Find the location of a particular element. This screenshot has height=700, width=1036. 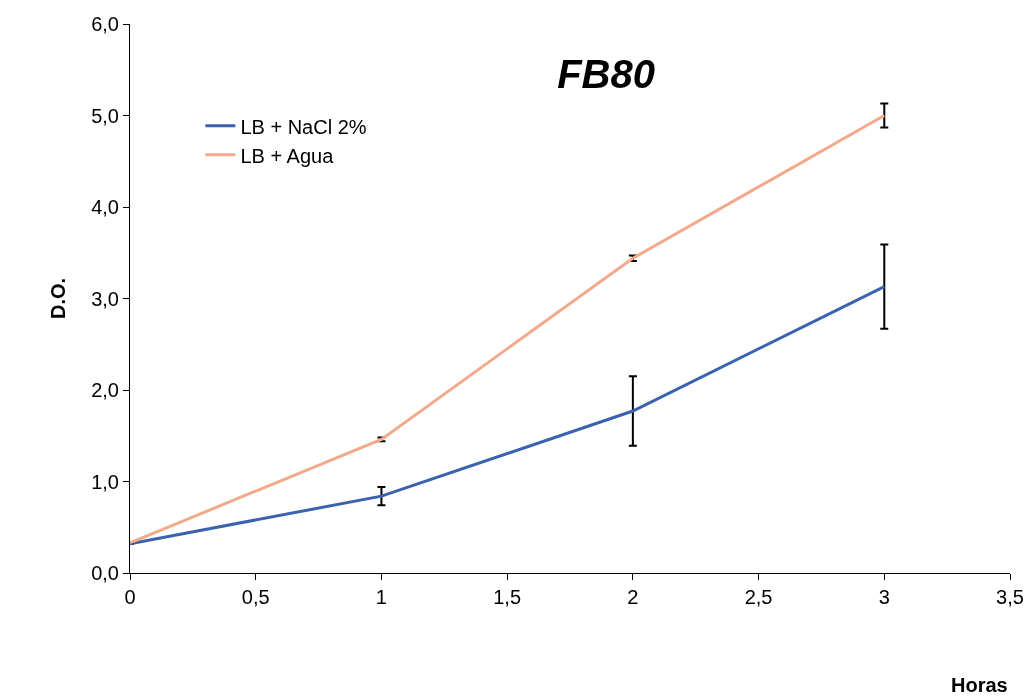

x-tick-label: 3 is located at coordinates (884, 597).